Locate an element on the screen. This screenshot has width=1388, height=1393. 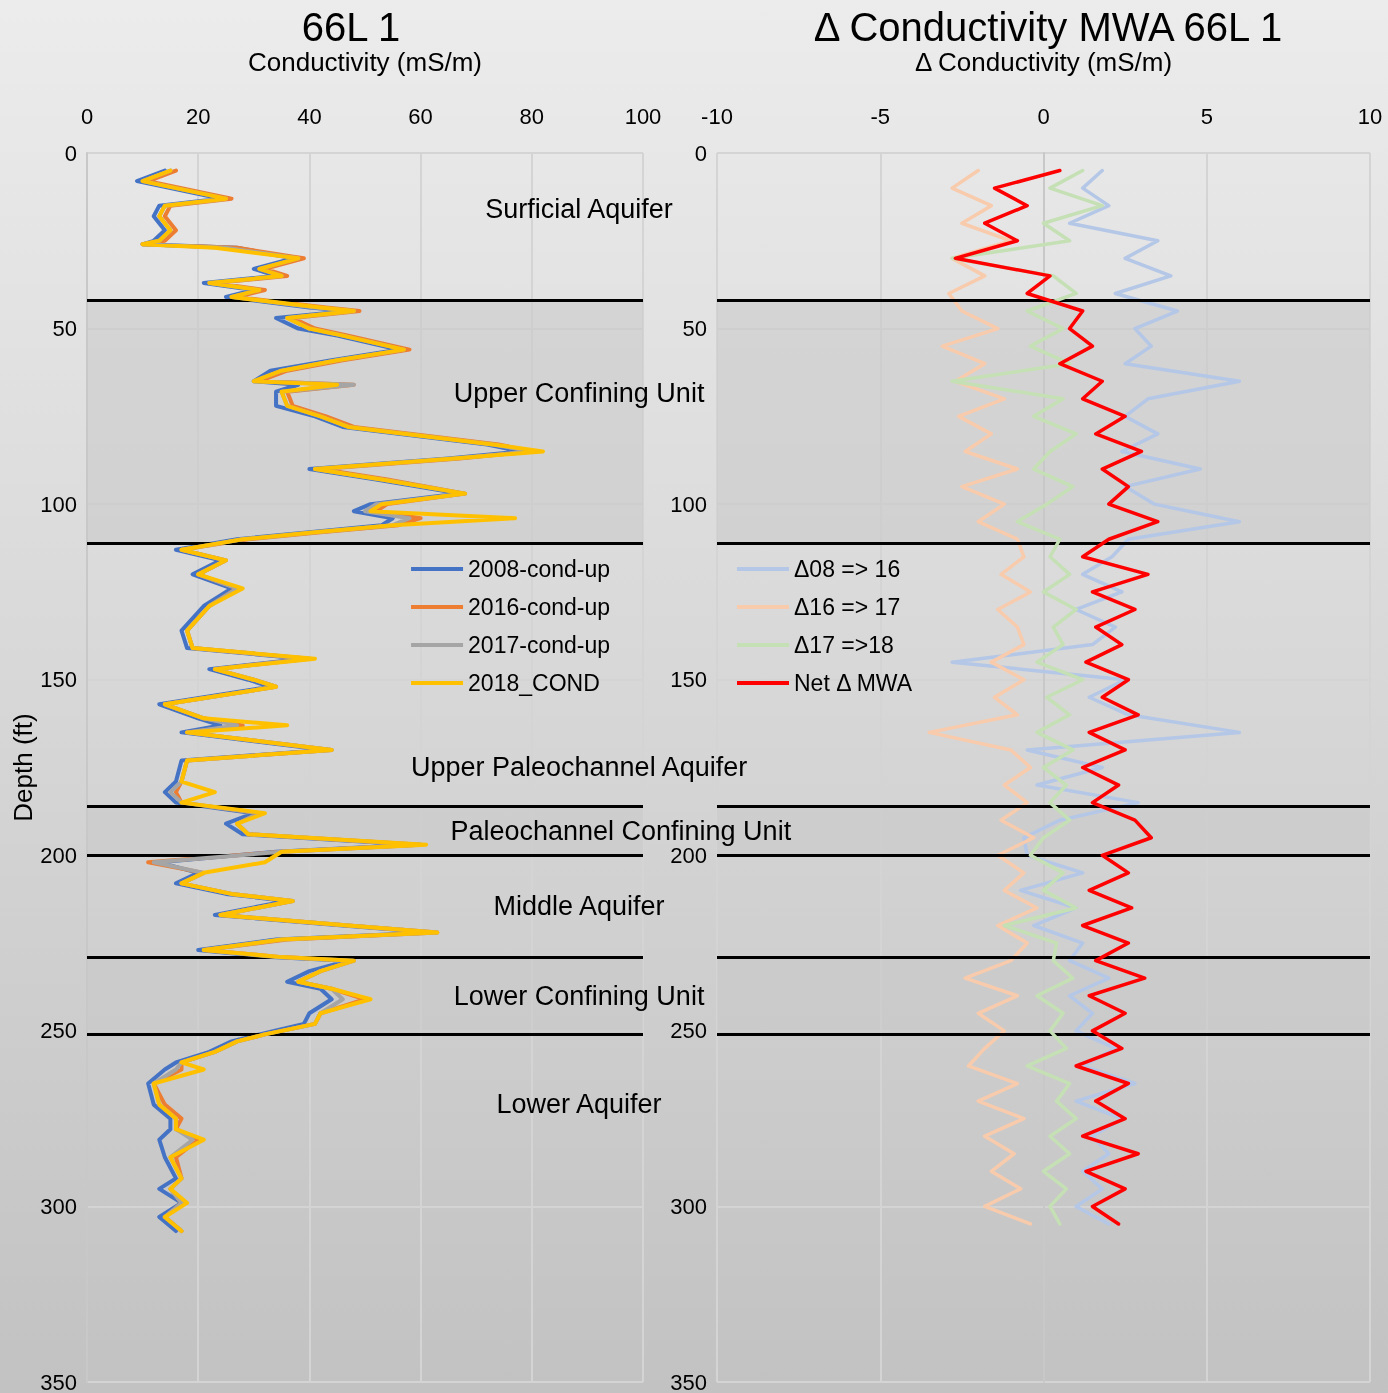
annotation: Surficial Aquifer is located at coordinates (579, 209).